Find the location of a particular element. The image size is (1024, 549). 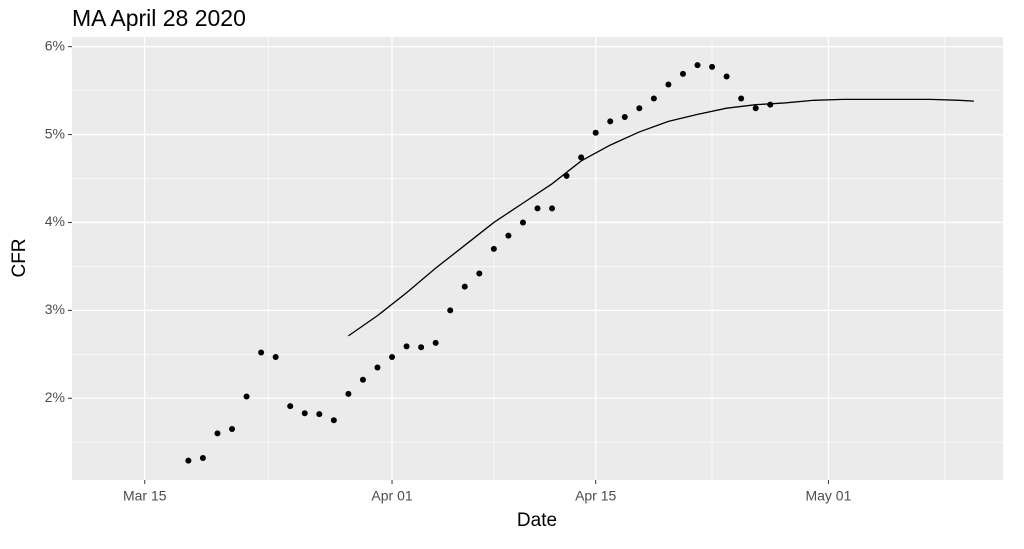

y-tick-label: 5% is located at coordinates (55, 133).